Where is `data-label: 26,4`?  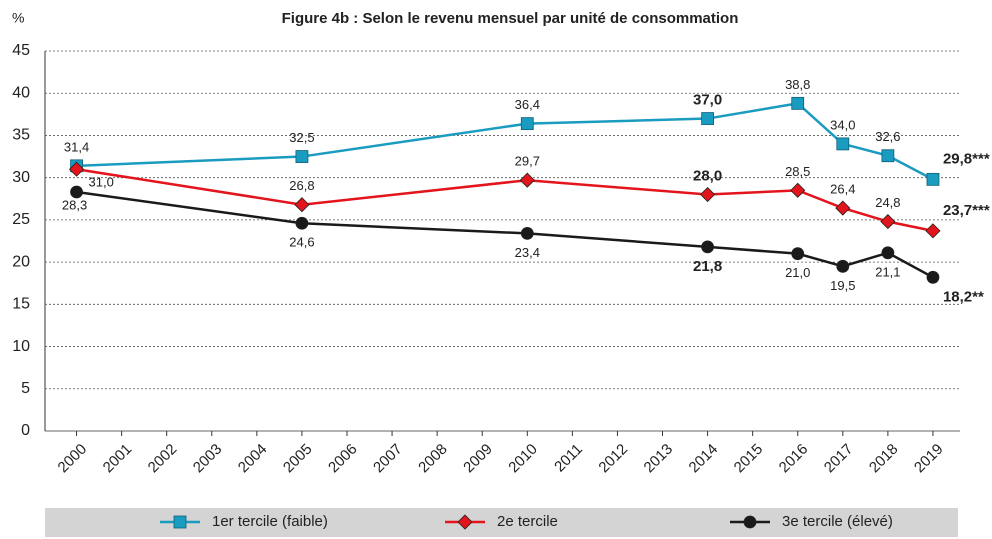
data-label: 26,4 is located at coordinates (842, 189).